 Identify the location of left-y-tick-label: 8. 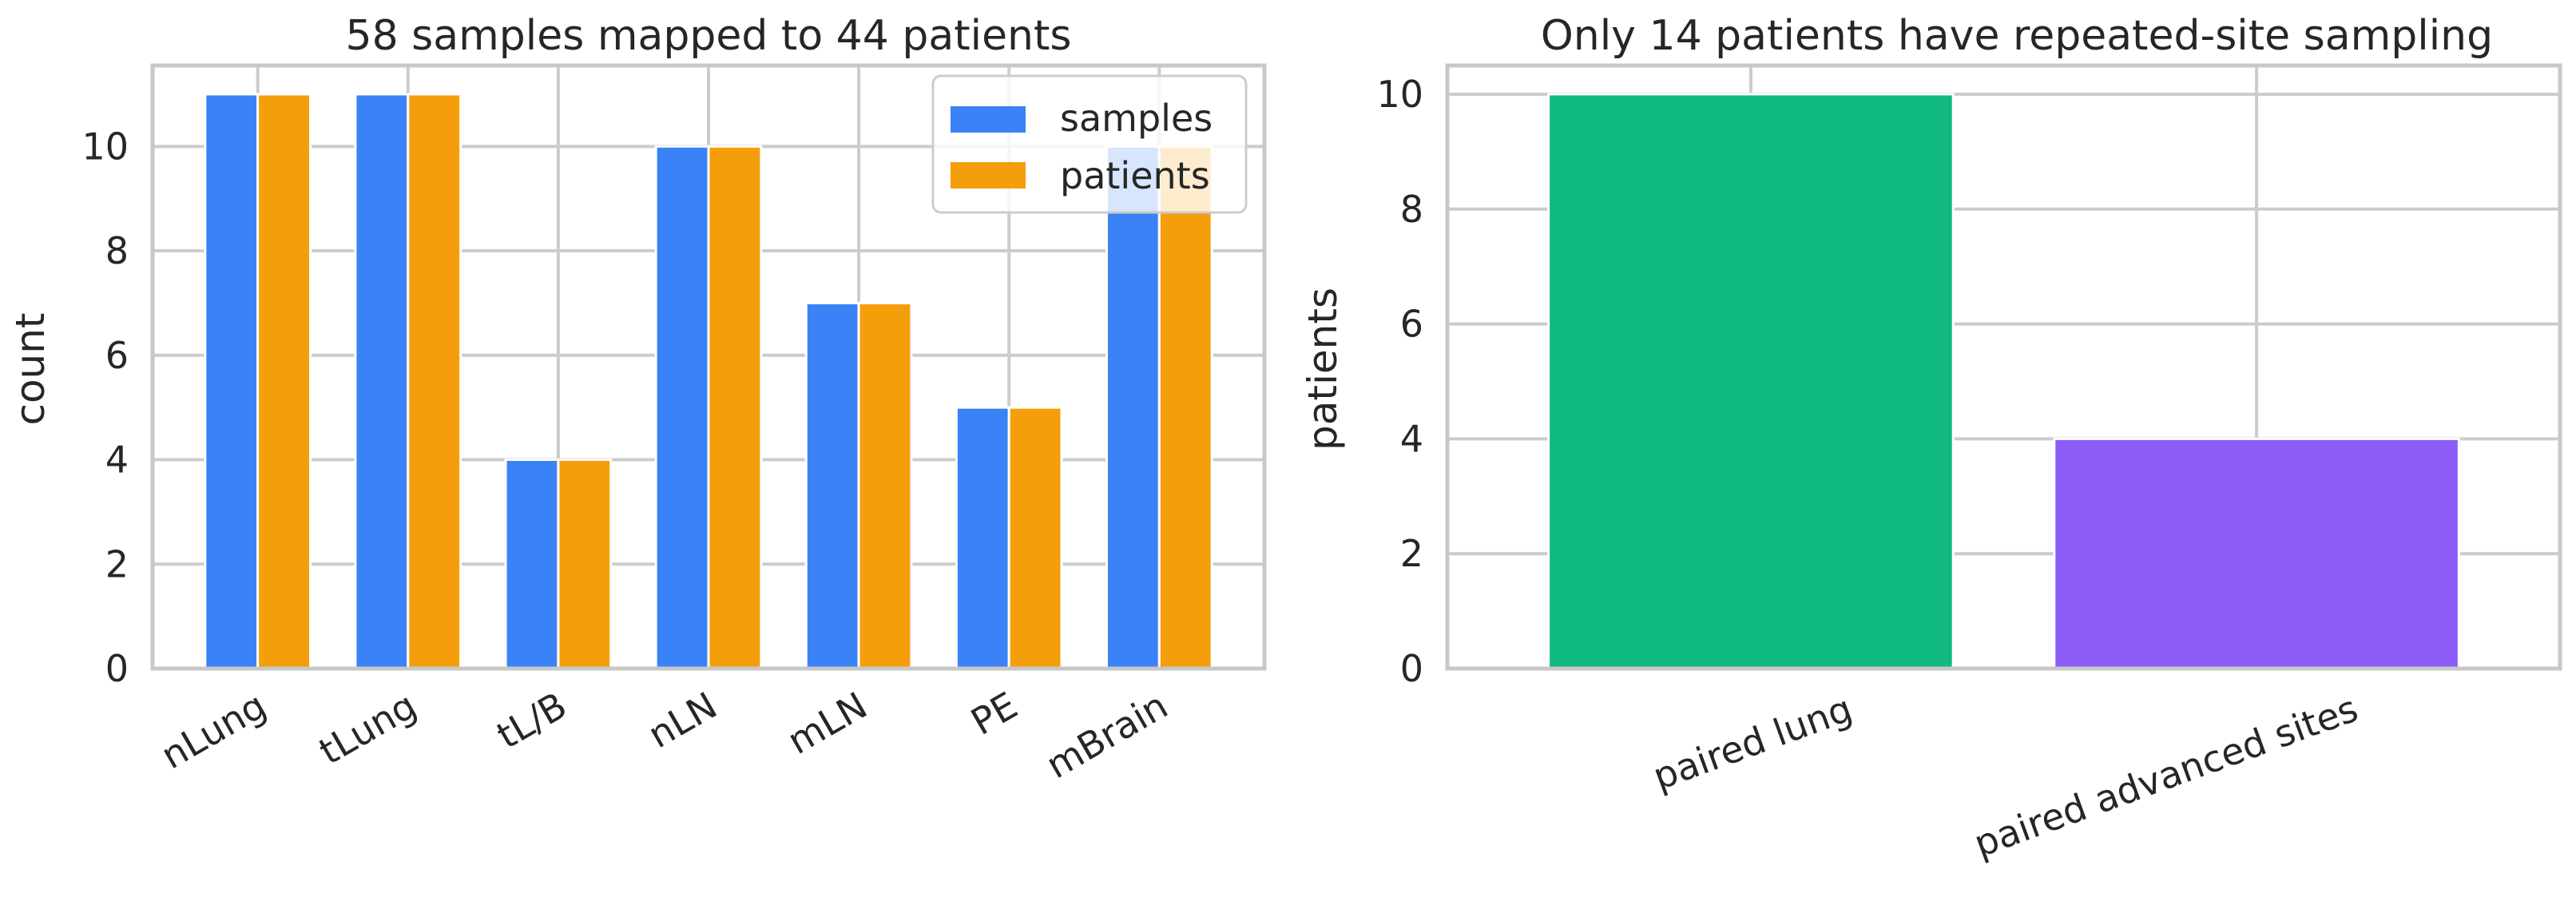
(117, 250).